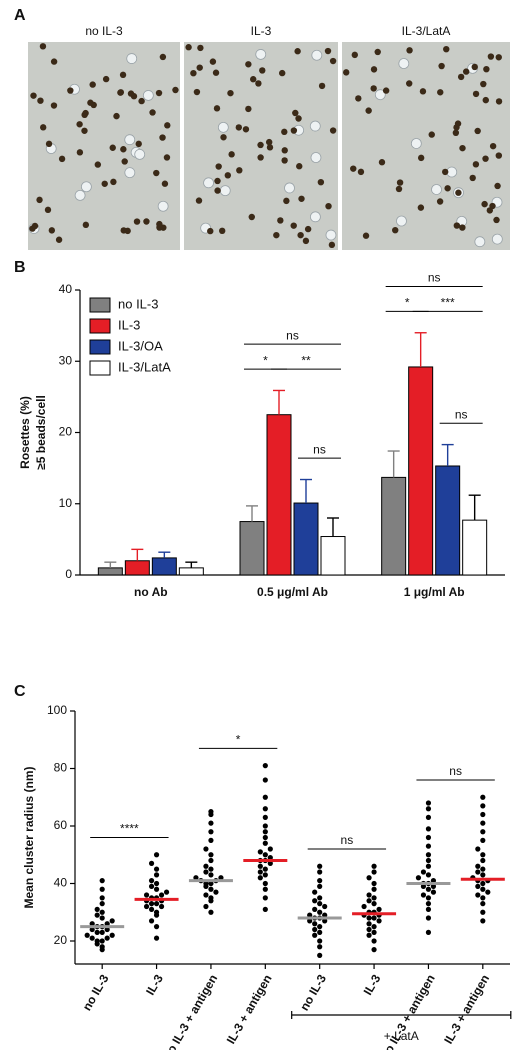 This screenshot has height=1050, width=531. I want to click on legend-label: IL-3, so click(129, 324).